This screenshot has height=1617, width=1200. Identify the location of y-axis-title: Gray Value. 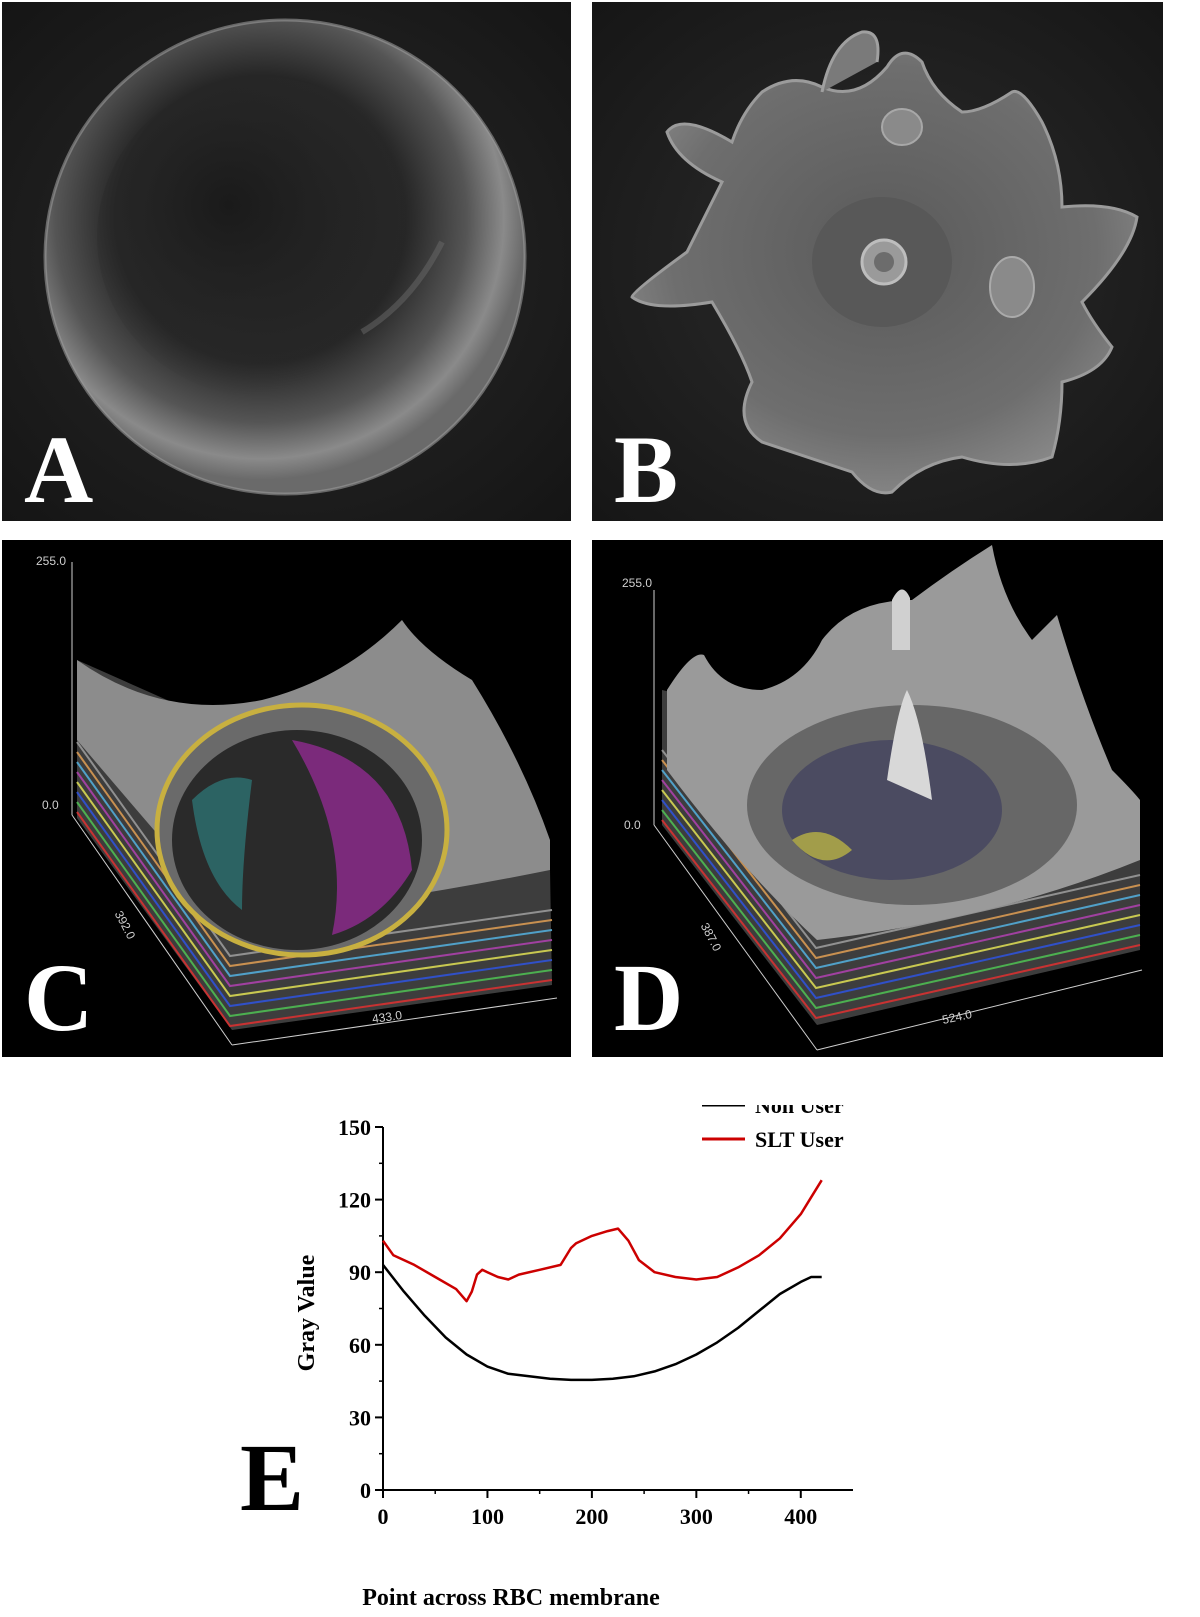
(307, 1312).